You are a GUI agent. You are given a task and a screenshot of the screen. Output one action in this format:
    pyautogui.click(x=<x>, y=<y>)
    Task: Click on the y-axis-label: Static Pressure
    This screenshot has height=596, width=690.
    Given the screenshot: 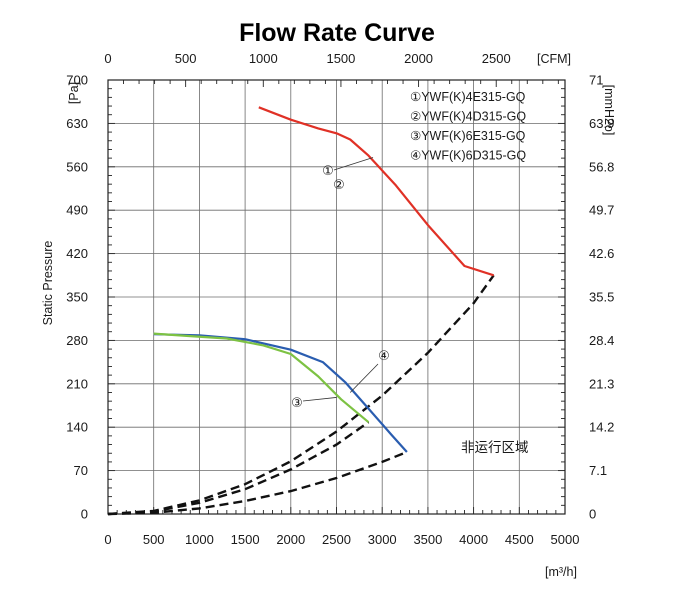 What is the action you would take?
    pyautogui.click(x=48, y=283)
    